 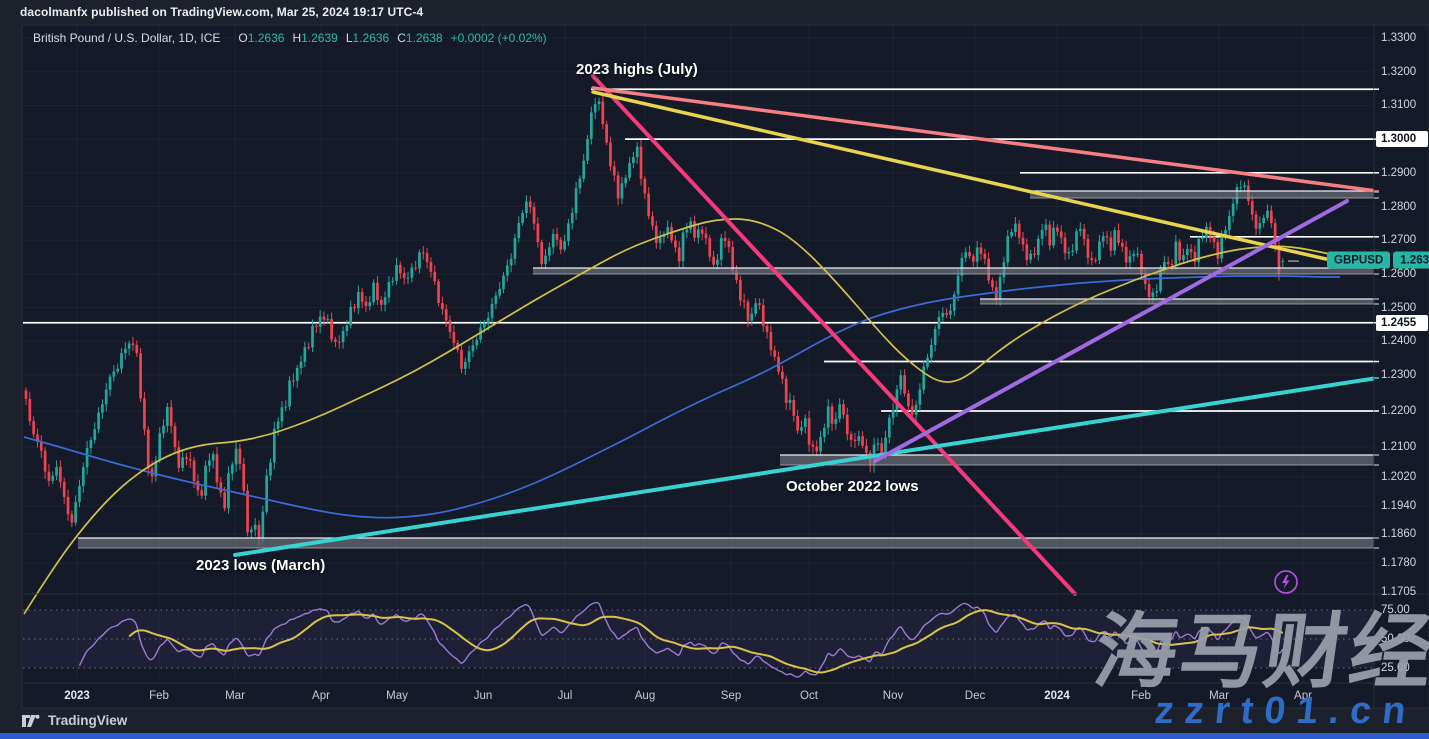 I want to click on yellow-downtrend-trendline, so click(x=959, y=175).